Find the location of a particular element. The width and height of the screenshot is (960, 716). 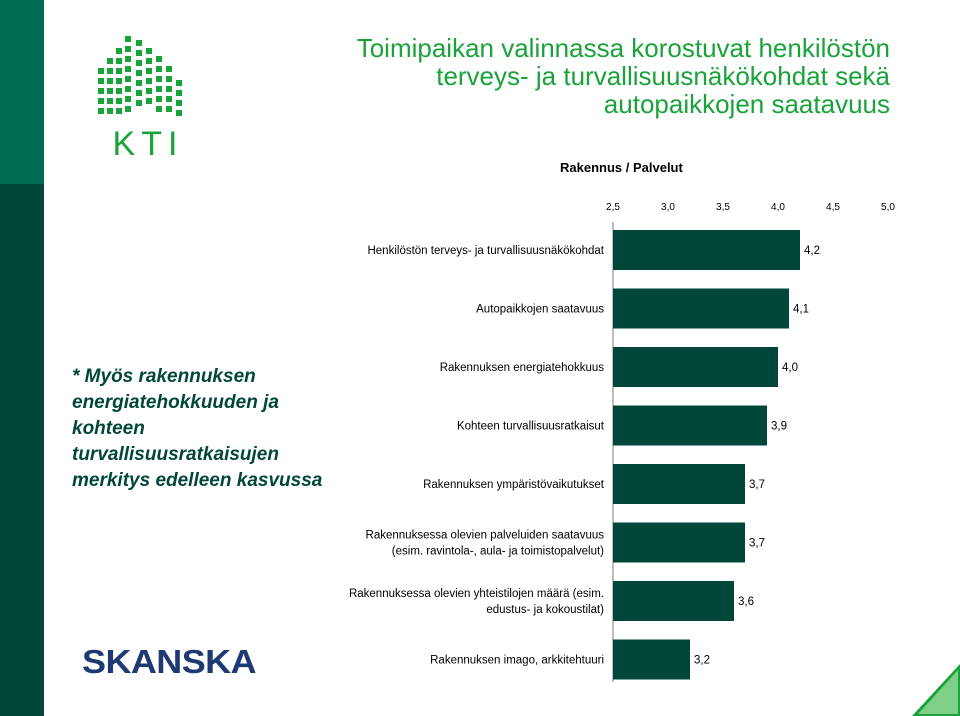

sidebar-bottom-band is located at coordinates (22, 450).